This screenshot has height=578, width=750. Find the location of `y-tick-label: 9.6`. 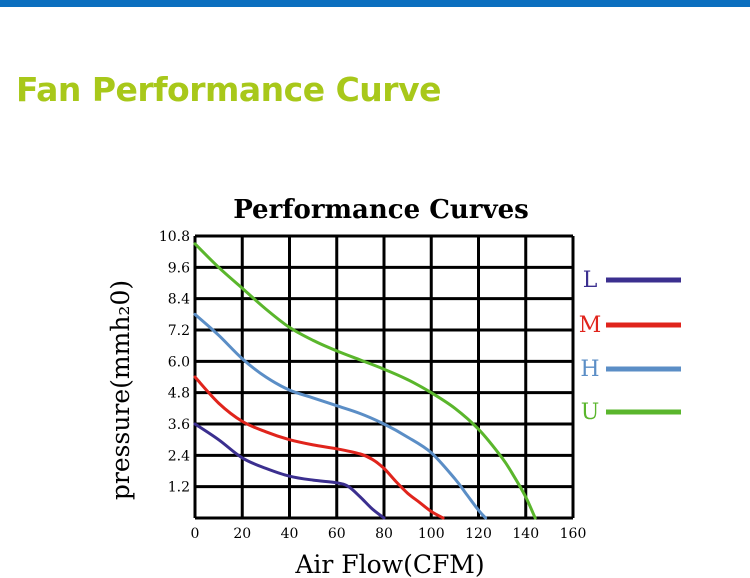

y-tick-label: 9.6 is located at coordinates (179, 268).